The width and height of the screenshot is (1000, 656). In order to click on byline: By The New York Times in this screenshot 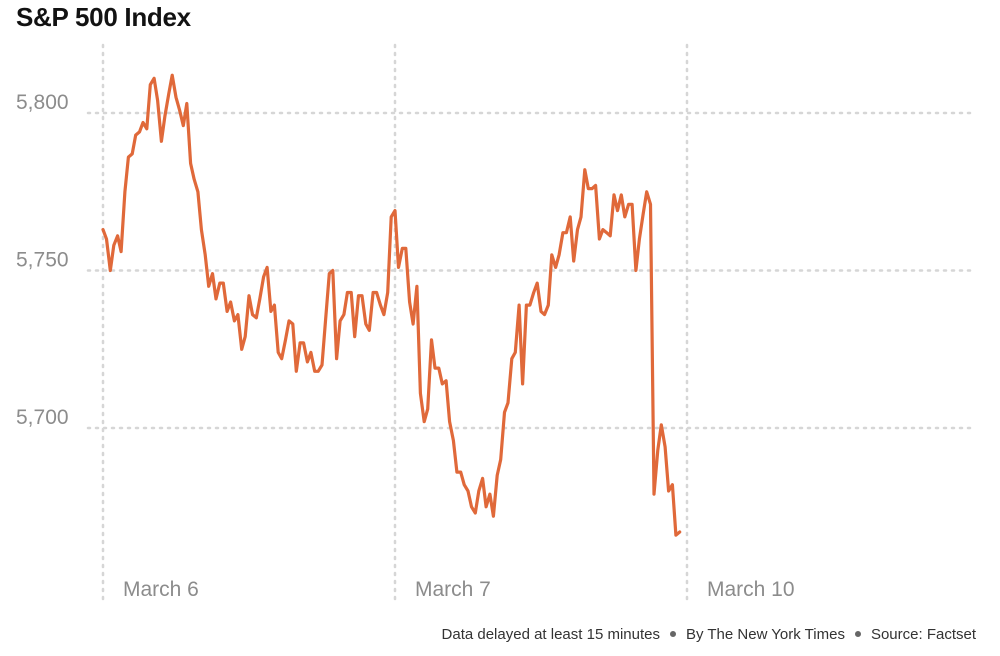, I will do `click(765, 634)`.